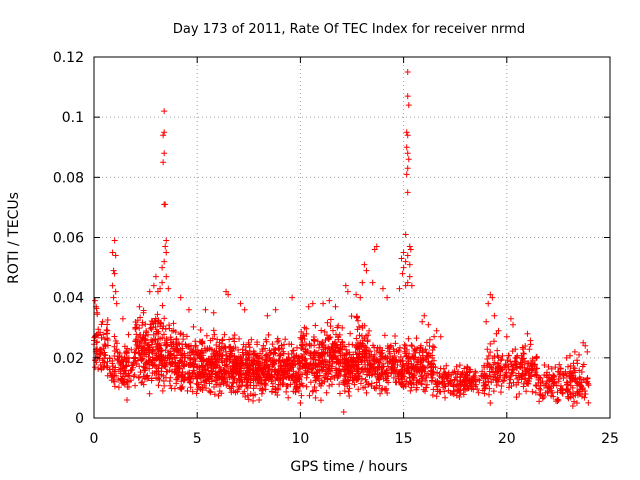 This screenshot has width=640, height=480. I want to click on y-tick-label: 0.08, so click(68, 178).